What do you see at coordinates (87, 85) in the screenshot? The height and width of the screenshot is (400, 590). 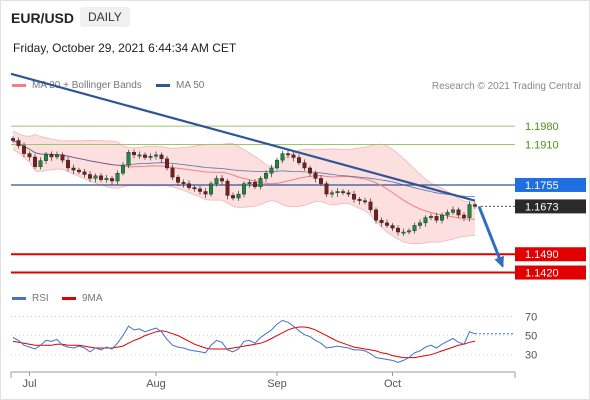 I see `ma20-label: MA 20 + Bollinger Bands` at bounding box center [87, 85].